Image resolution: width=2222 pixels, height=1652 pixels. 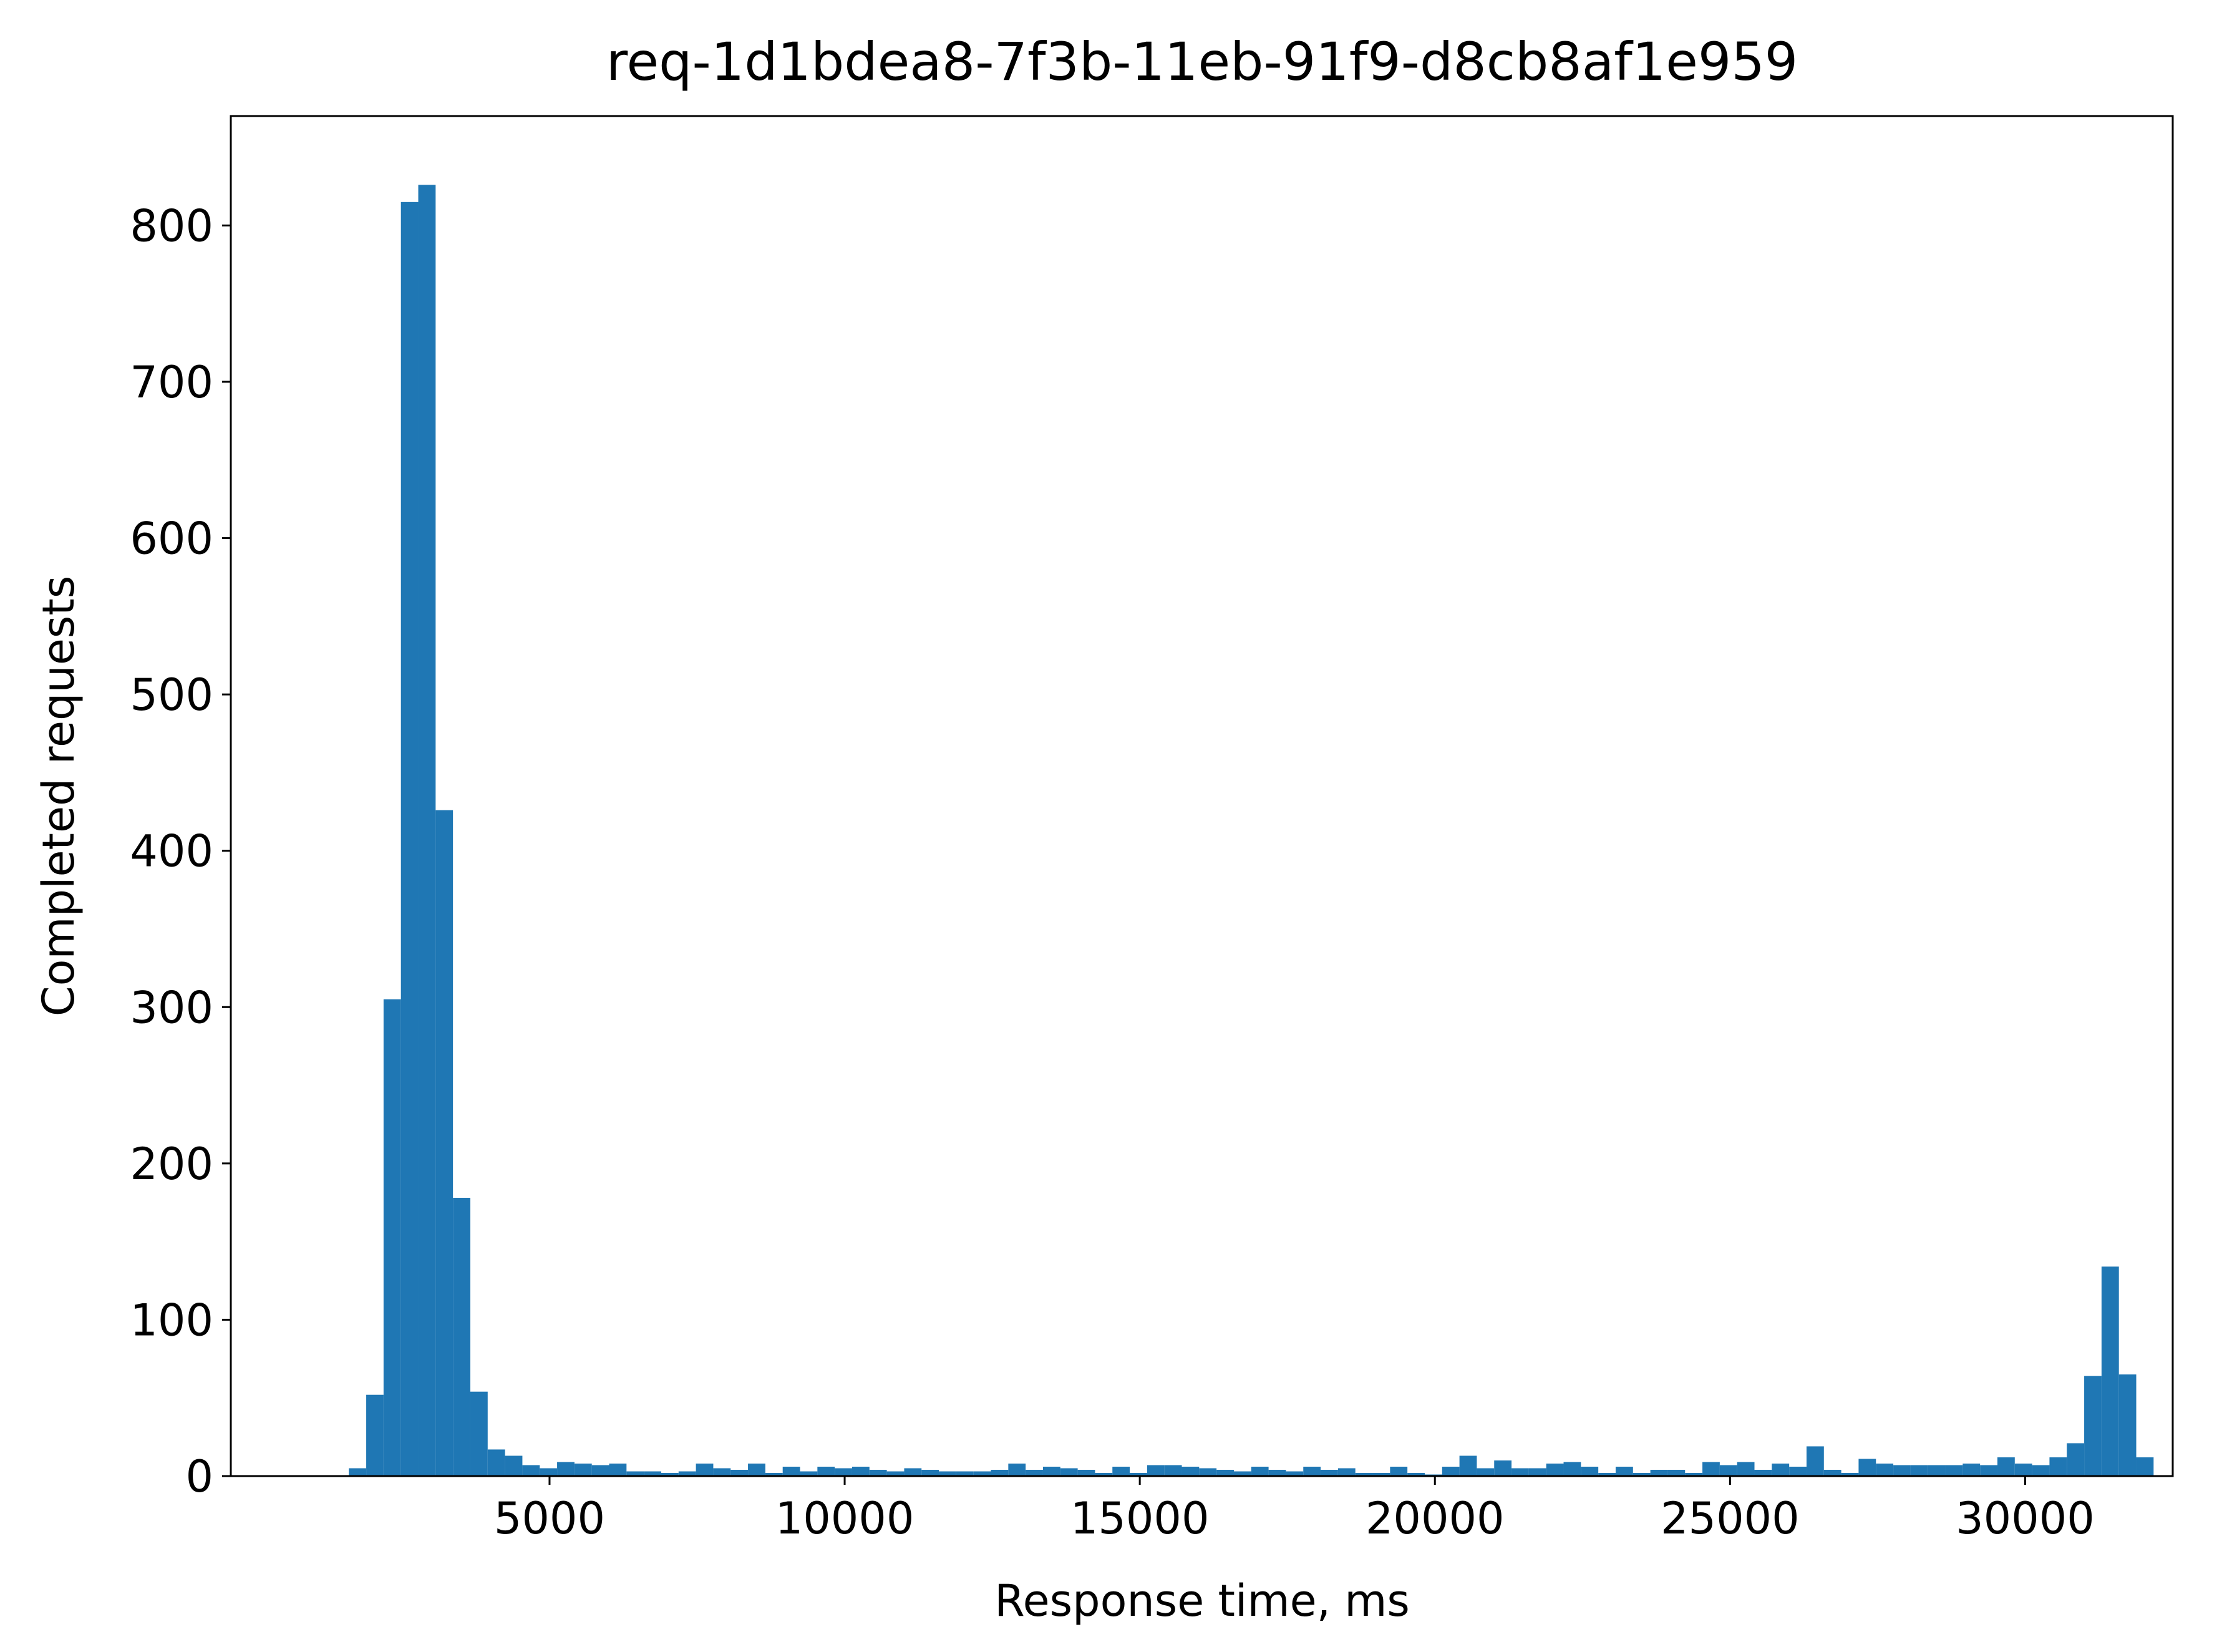 What do you see at coordinates (1202, 61) in the screenshot?
I see `chart-title: req-1d1bdea8-7f3b-11eb-91f9-d8cb8af1e959` at bounding box center [1202, 61].